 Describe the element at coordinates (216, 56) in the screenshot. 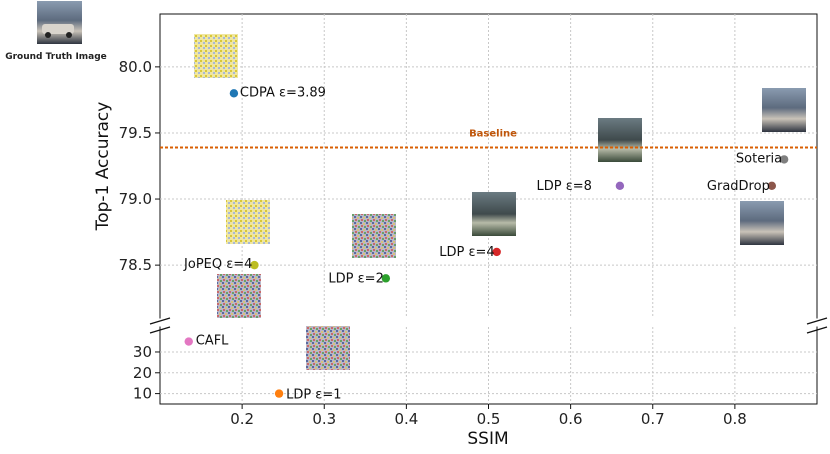

I see `cdpa-thumbnail` at that location.